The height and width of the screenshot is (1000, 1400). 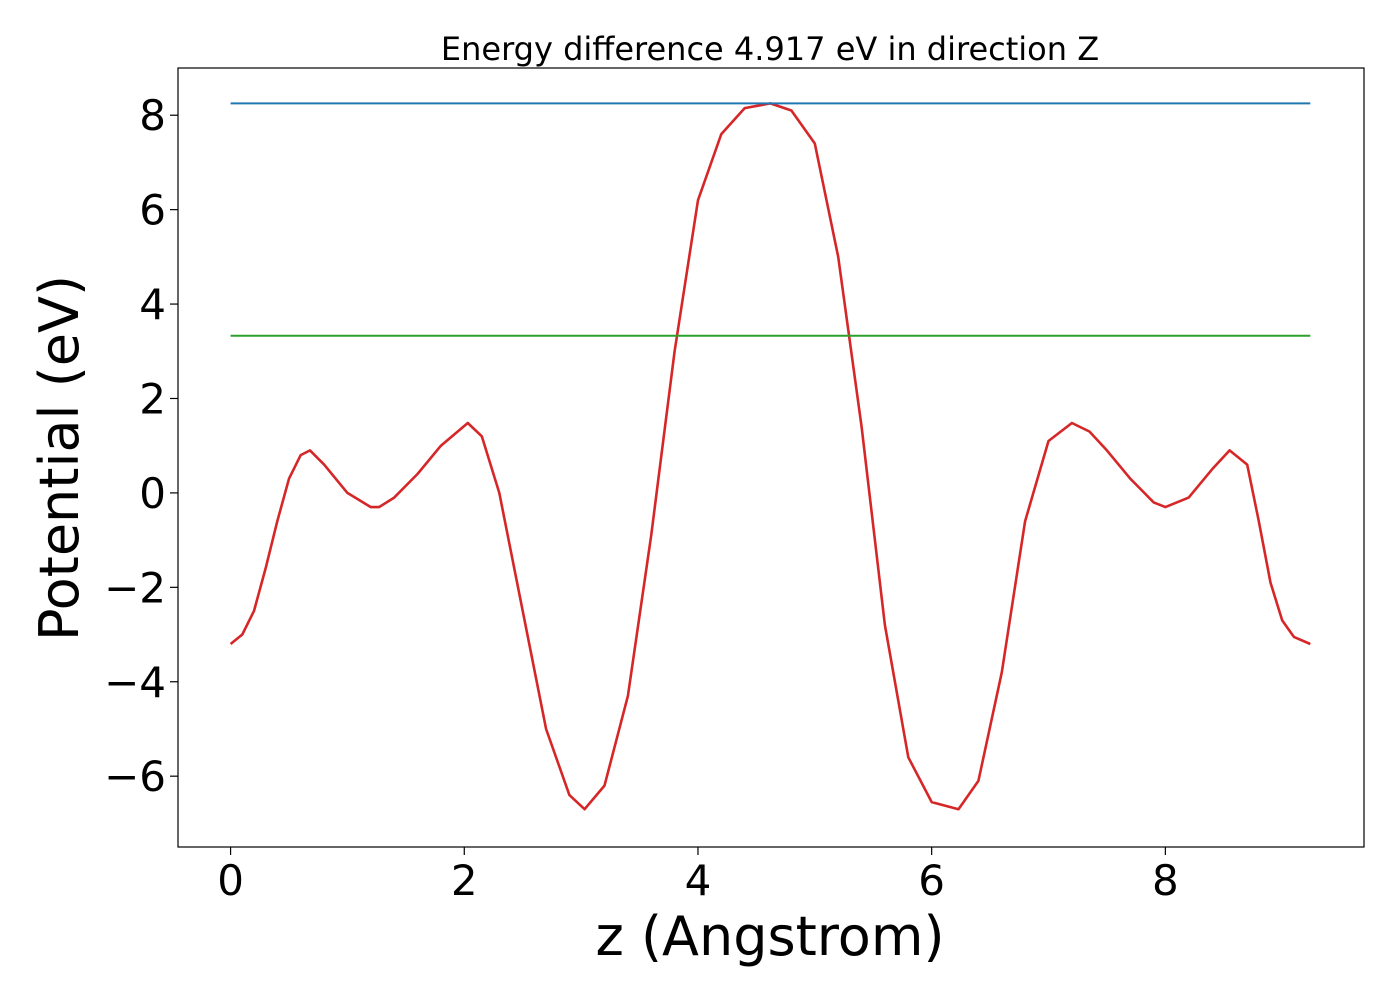 I want to click on x-tick-label: 2, so click(x=464, y=880).